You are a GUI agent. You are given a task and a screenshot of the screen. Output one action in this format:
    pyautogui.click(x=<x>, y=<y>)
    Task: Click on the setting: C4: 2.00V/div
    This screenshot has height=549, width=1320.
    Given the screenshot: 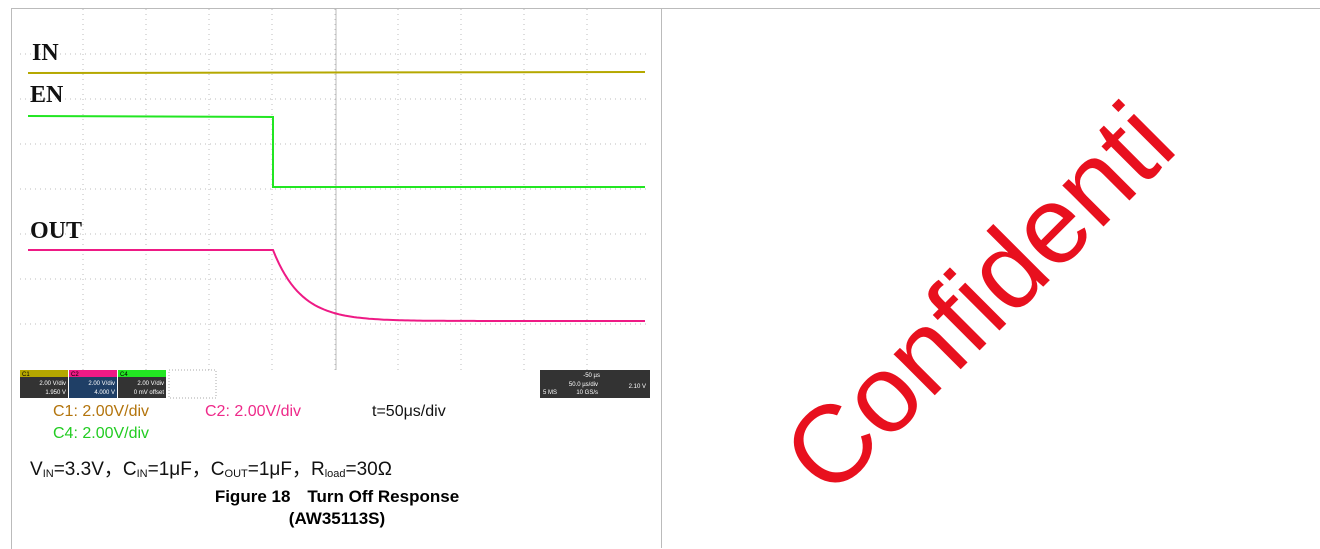 What is the action you would take?
    pyautogui.click(x=101, y=433)
    